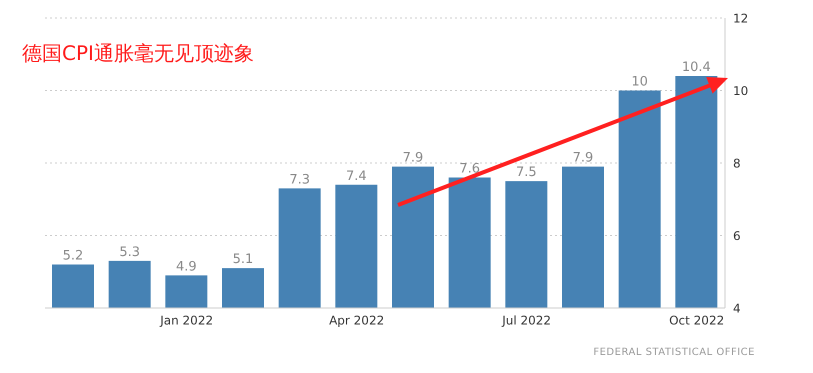 This screenshot has width=813, height=373. What do you see at coordinates (526, 321) in the screenshot?
I see `x-tick-label: Jul 2022` at bounding box center [526, 321].